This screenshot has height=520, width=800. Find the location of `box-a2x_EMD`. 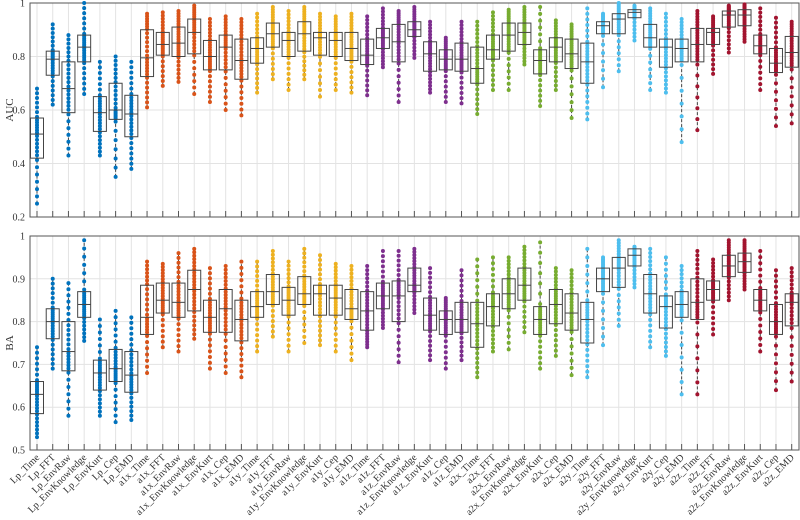

box-a2x_EMD is located at coordinates (571, 71).